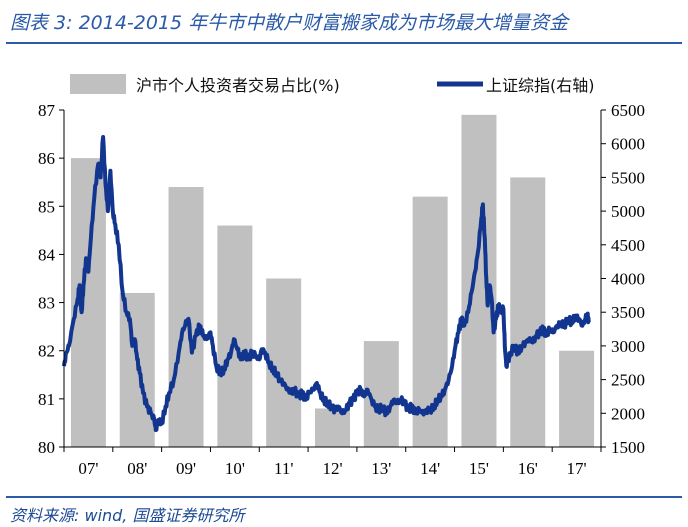  What do you see at coordinates (540, 85) in the screenshot?
I see `legend-line-label: 上证综指(右轴)` at bounding box center [540, 85].